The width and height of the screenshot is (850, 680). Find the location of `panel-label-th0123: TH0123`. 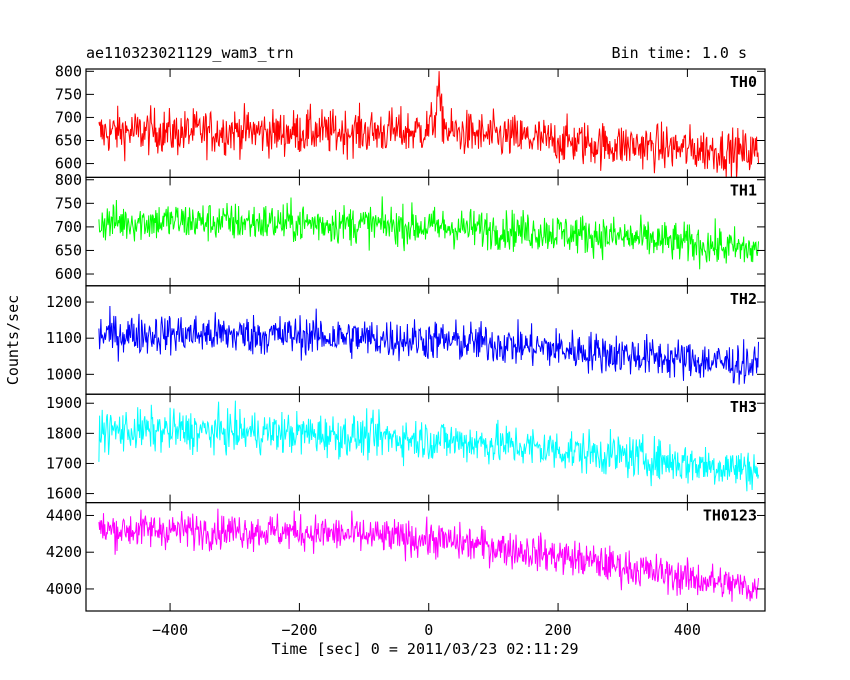

panel-label-th0123: TH0123 is located at coordinates (730, 516).